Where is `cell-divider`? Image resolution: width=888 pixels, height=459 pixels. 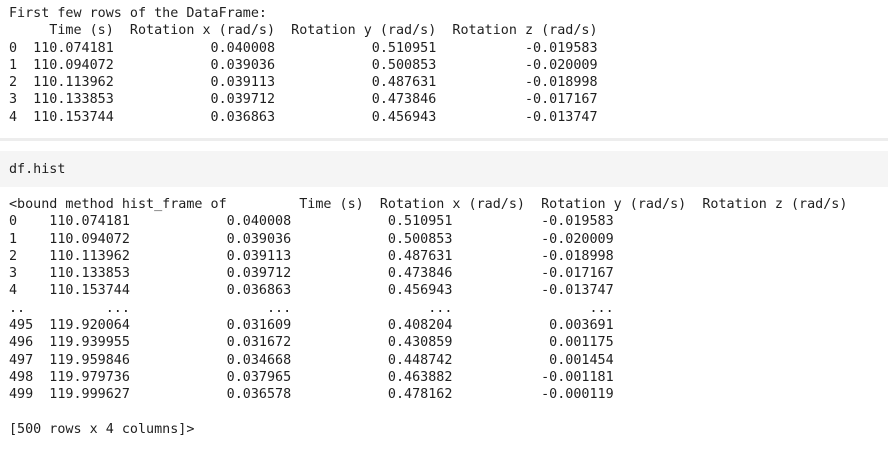 cell-divider is located at coordinates (444, 139).